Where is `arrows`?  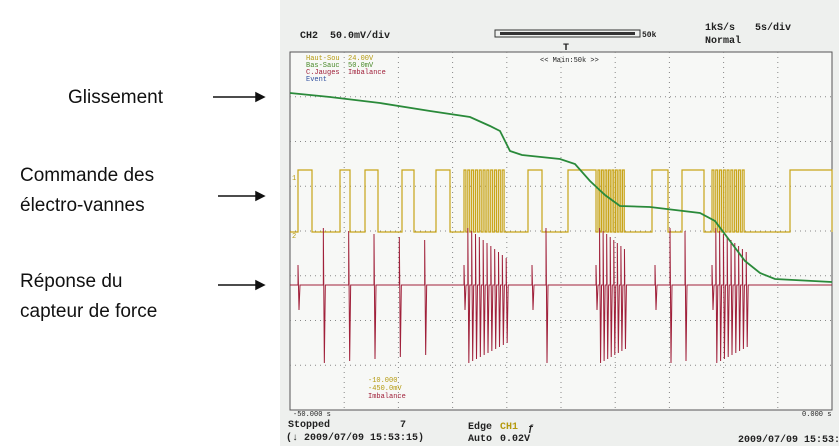 arrows is located at coordinates (239, 191).